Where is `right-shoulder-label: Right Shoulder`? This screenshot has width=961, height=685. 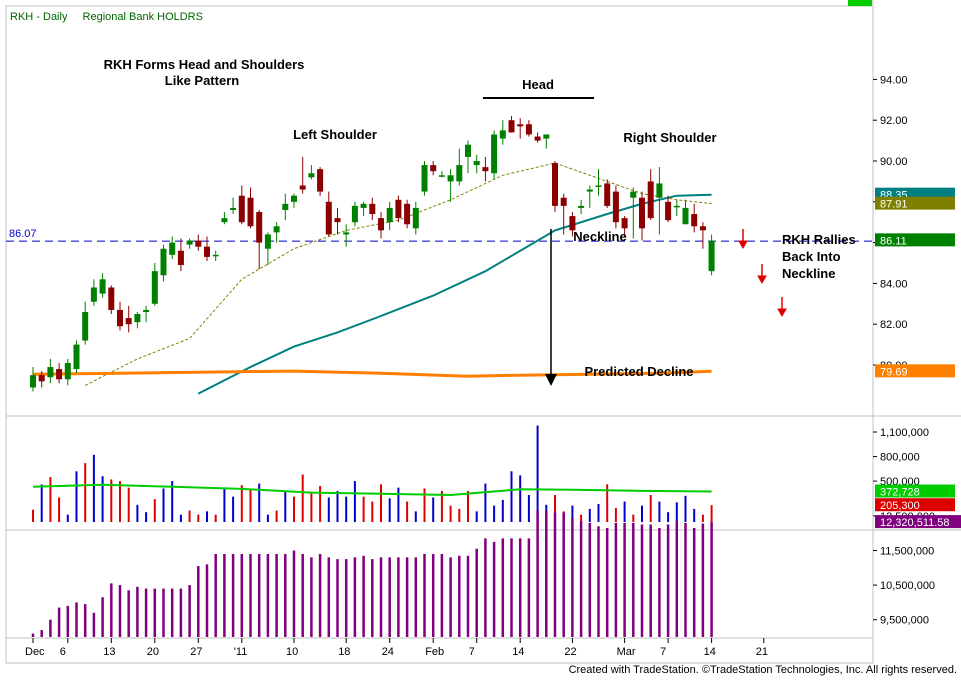 right-shoulder-label: Right Shoulder is located at coordinates (669, 137).